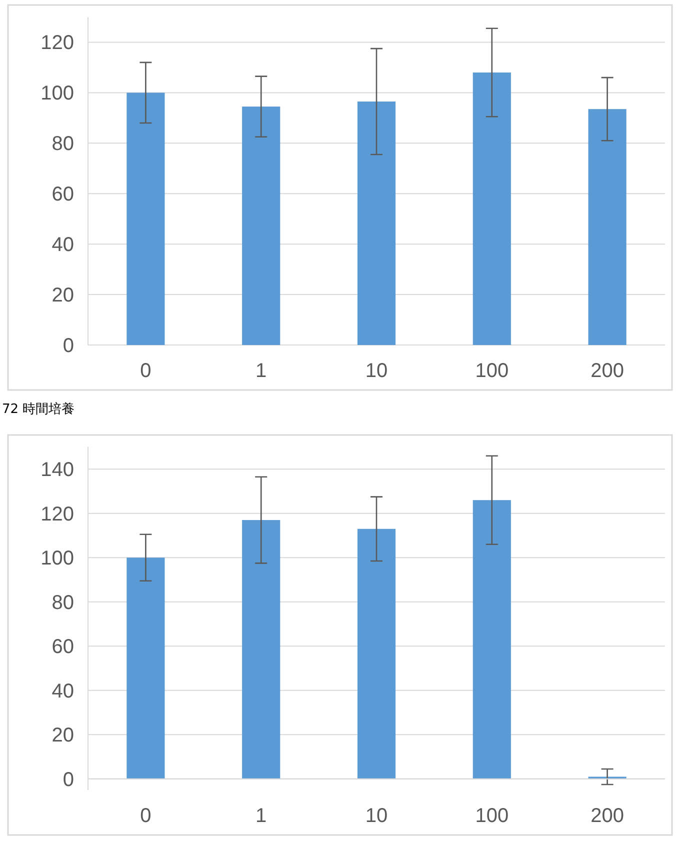 The height and width of the screenshot is (844, 681). What do you see at coordinates (57, 470) in the screenshot?
I see `y-tick-label: 140` at bounding box center [57, 470].